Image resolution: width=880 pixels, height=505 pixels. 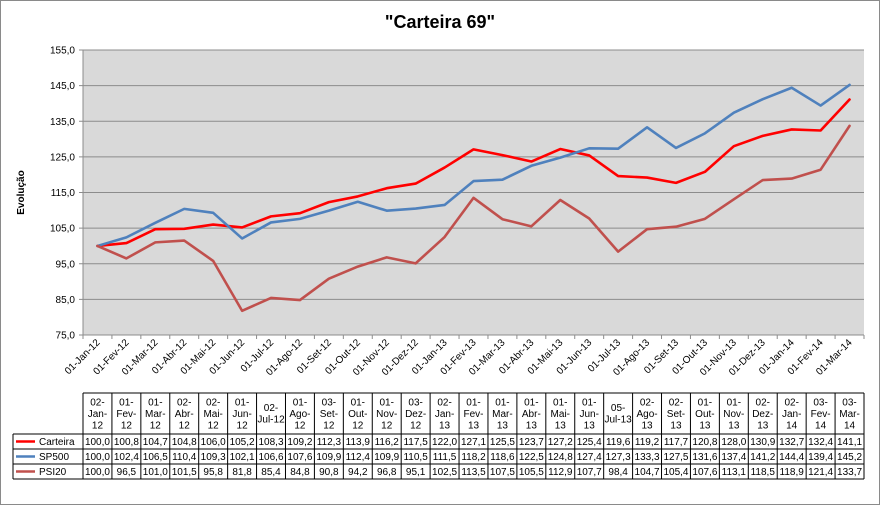 What do you see at coordinates (733, 414) in the screenshot?
I see `table-header-cell: 01-Nov-13` at bounding box center [733, 414].